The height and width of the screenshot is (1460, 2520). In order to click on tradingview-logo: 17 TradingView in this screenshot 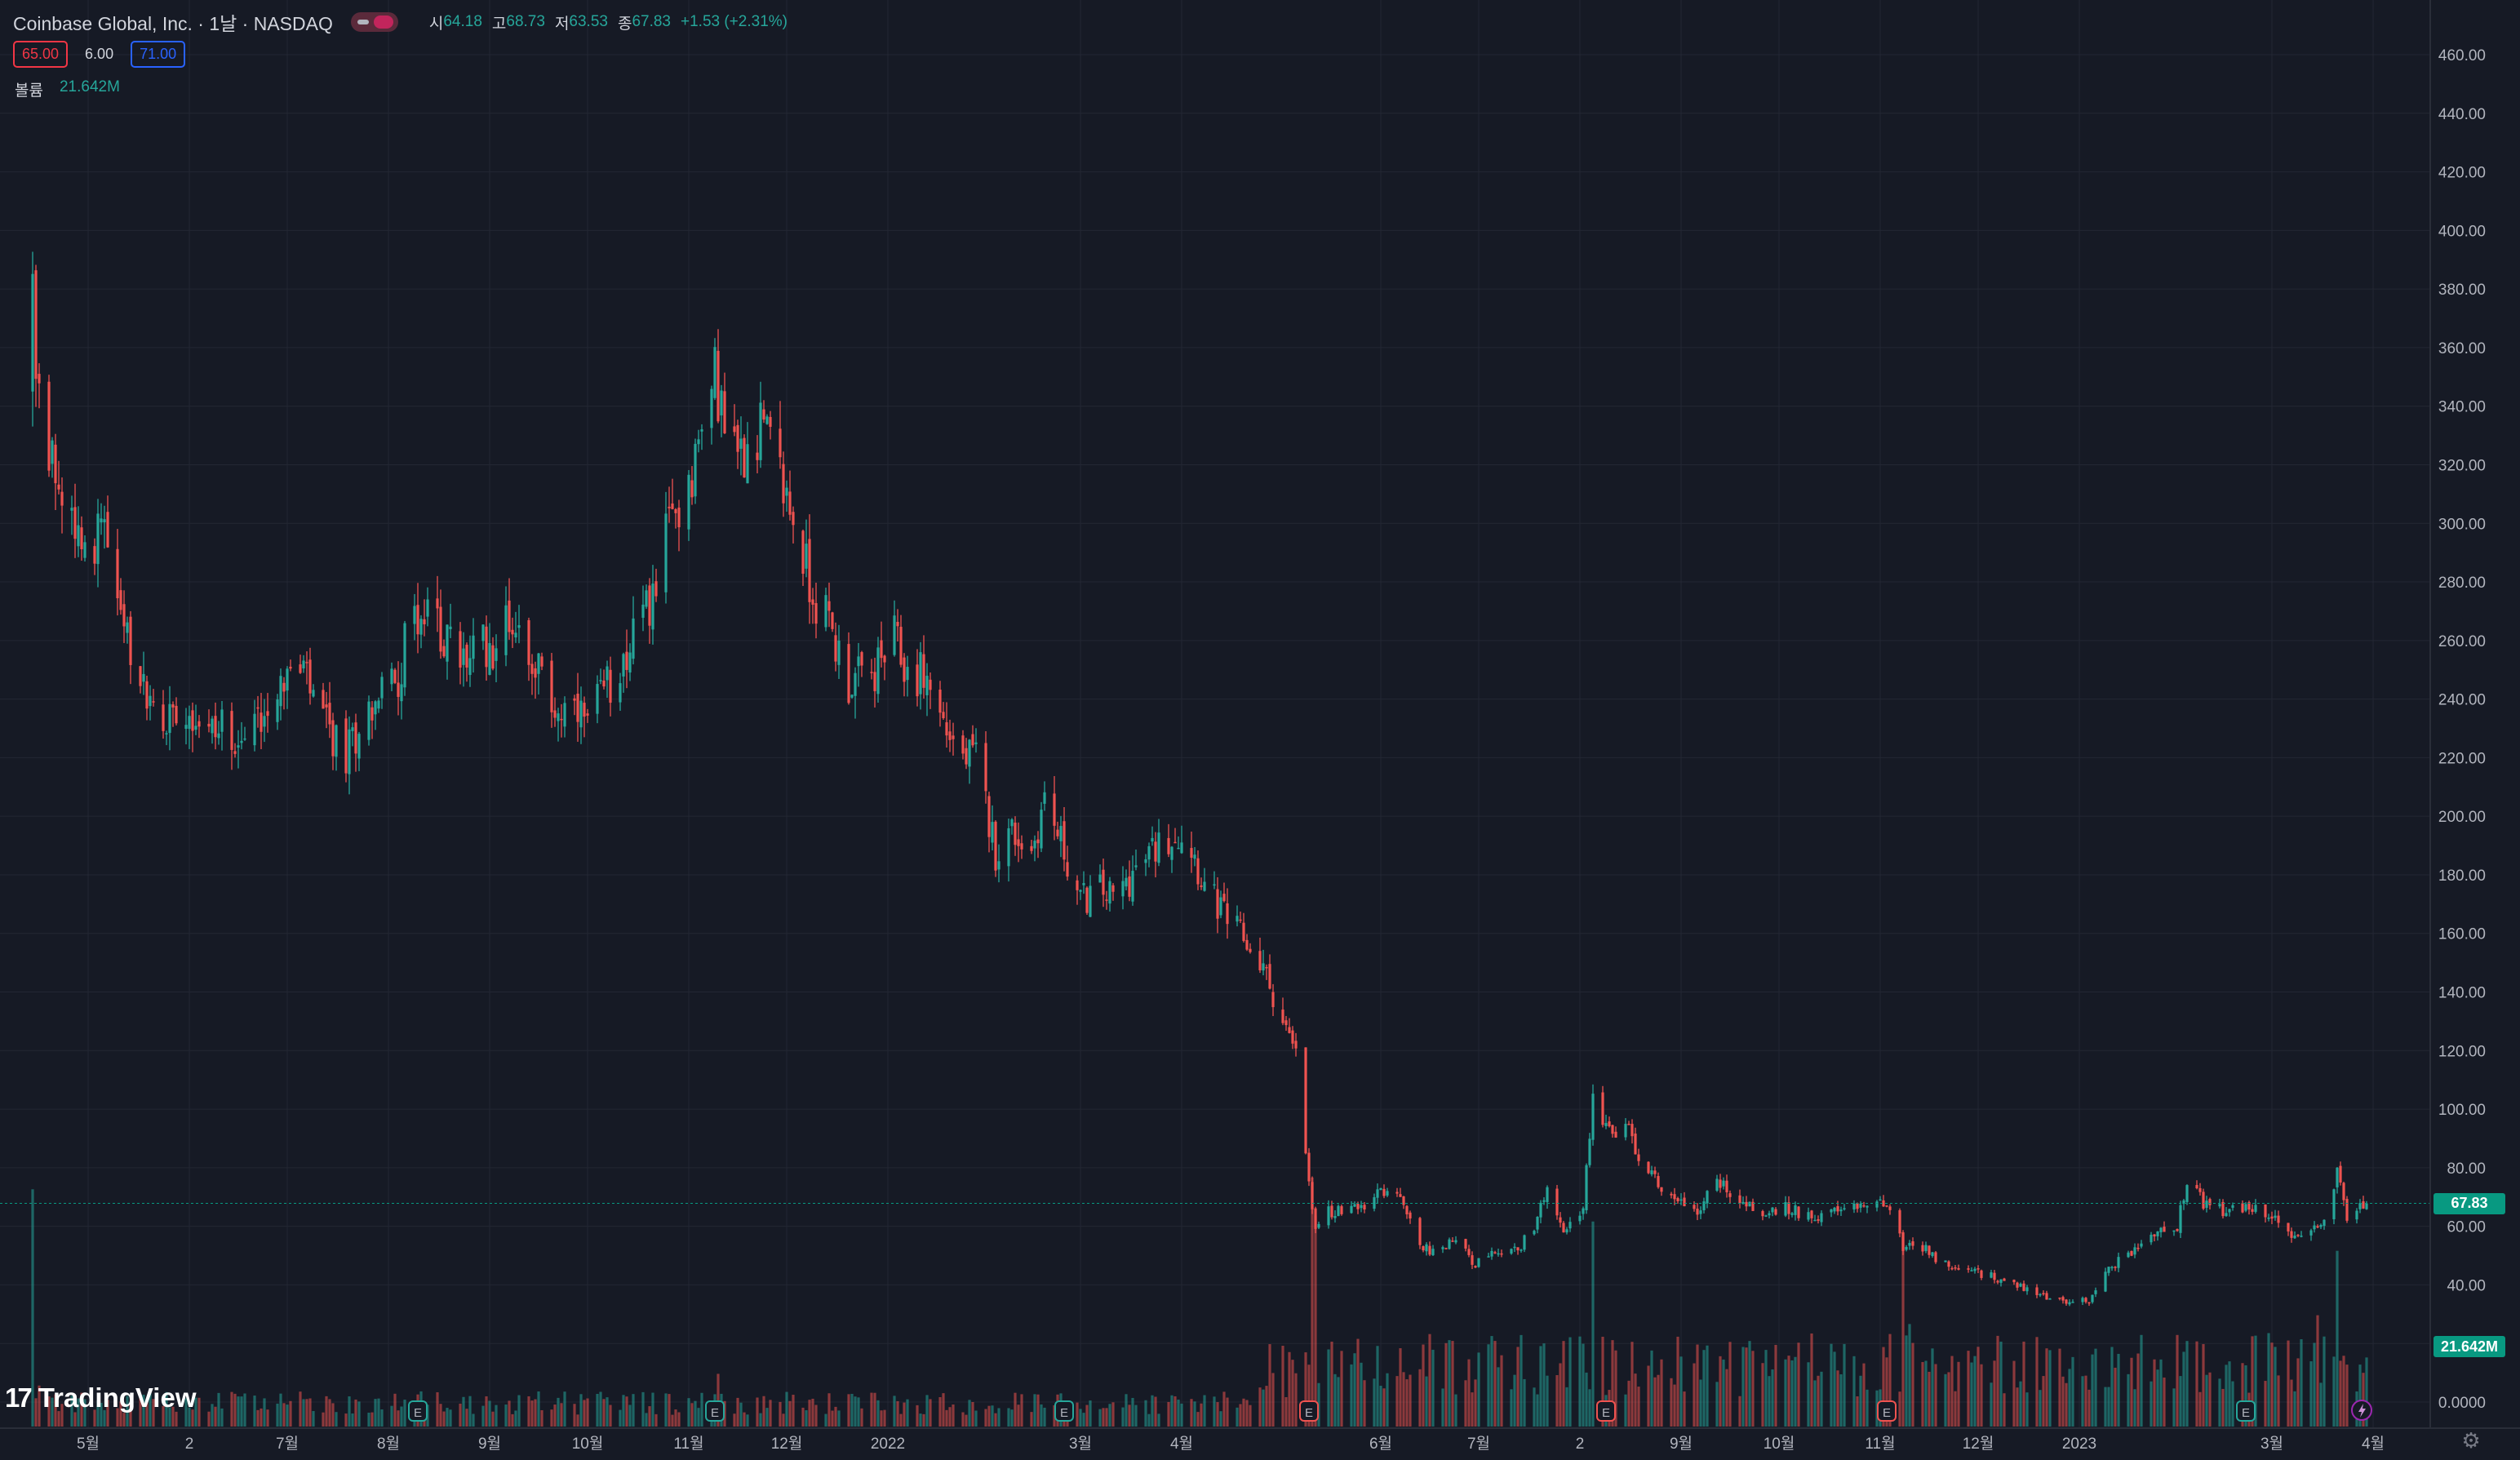, I will do `click(101, 1397)`.